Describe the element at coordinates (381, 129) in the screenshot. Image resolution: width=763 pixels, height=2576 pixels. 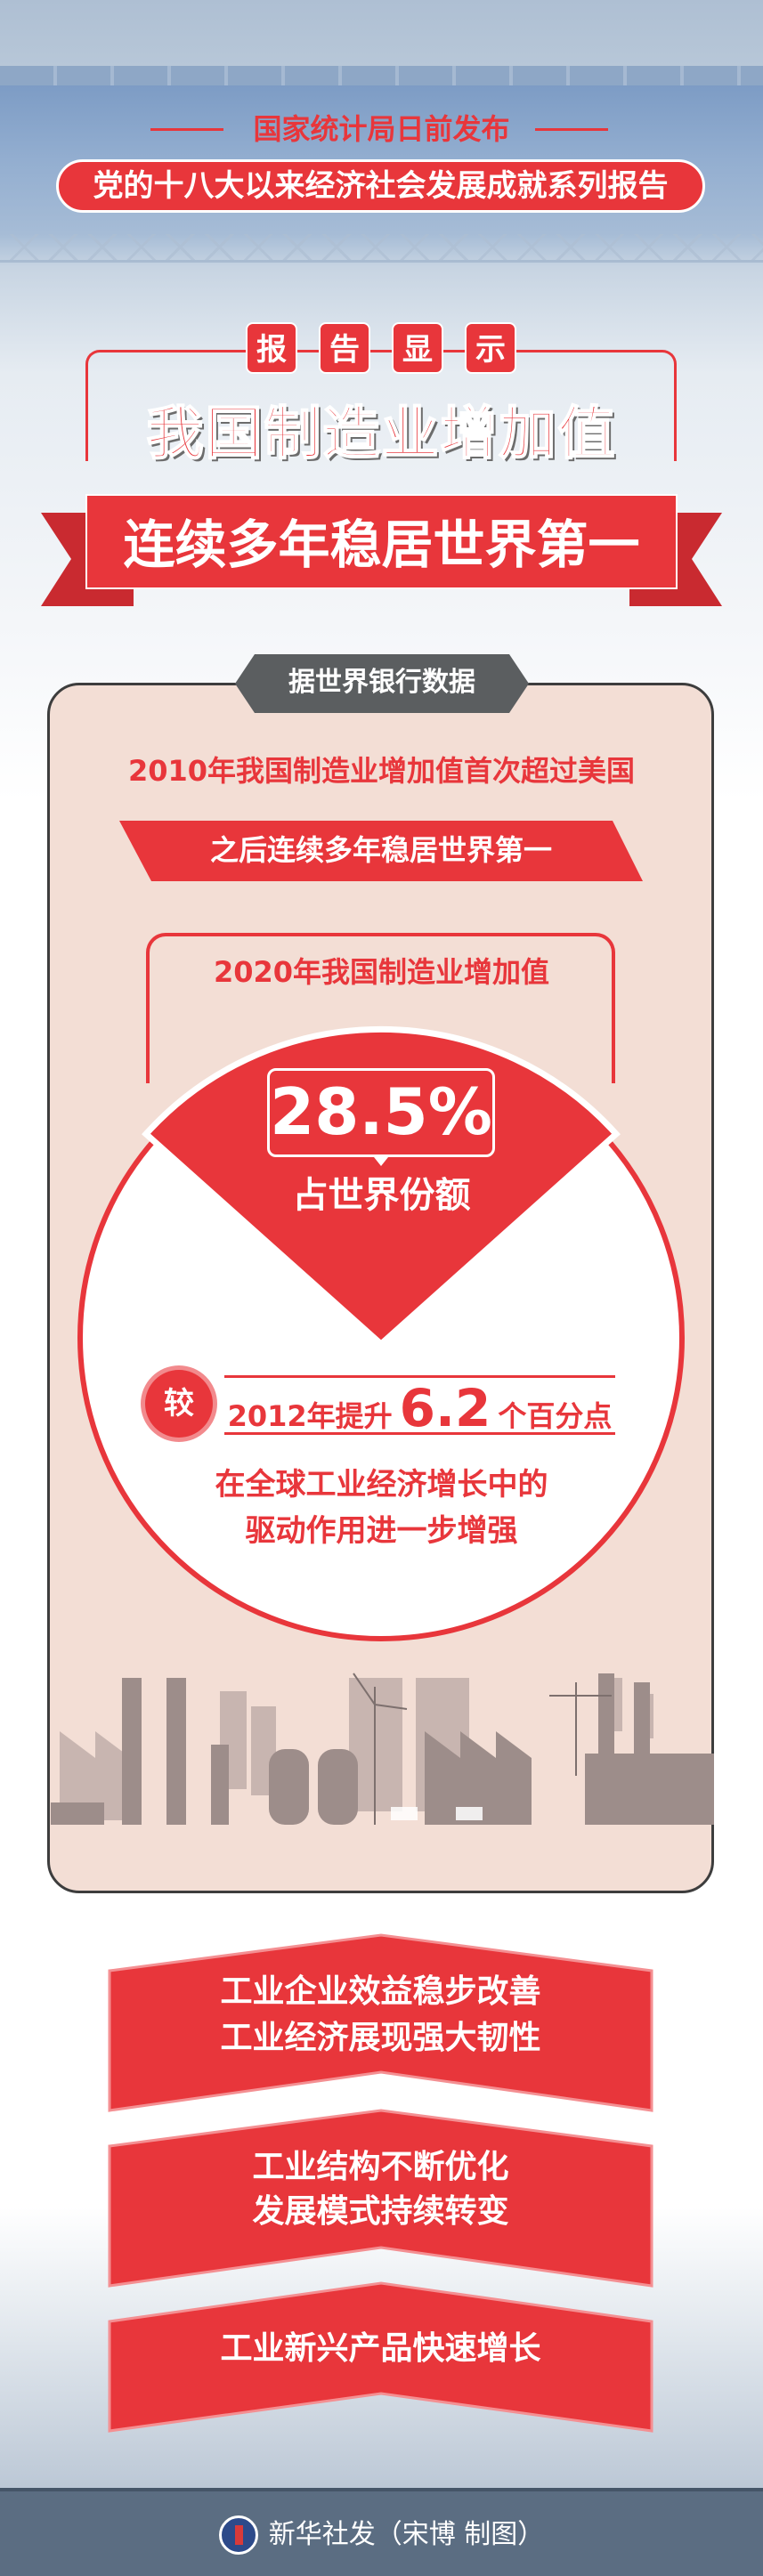
I see `publisher-line: 国家统计局日前发布` at that location.